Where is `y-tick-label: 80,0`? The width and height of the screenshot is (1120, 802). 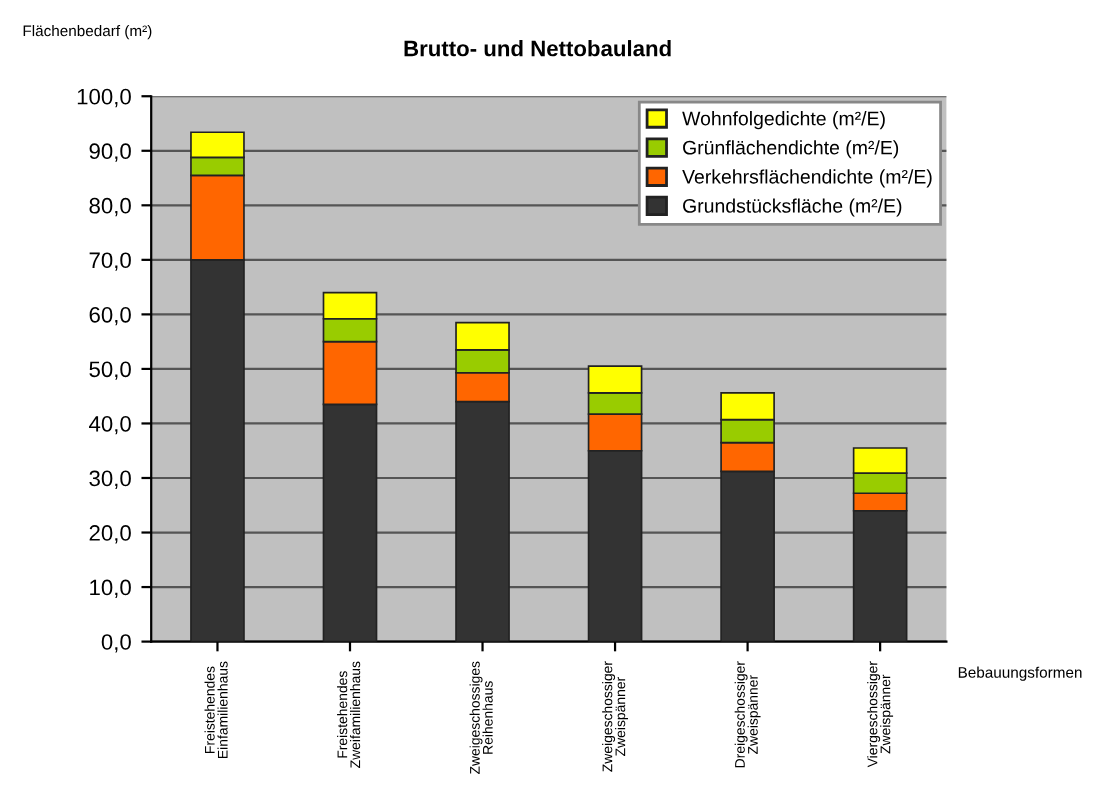
y-tick-label: 80,0 is located at coordinates (110, 207).